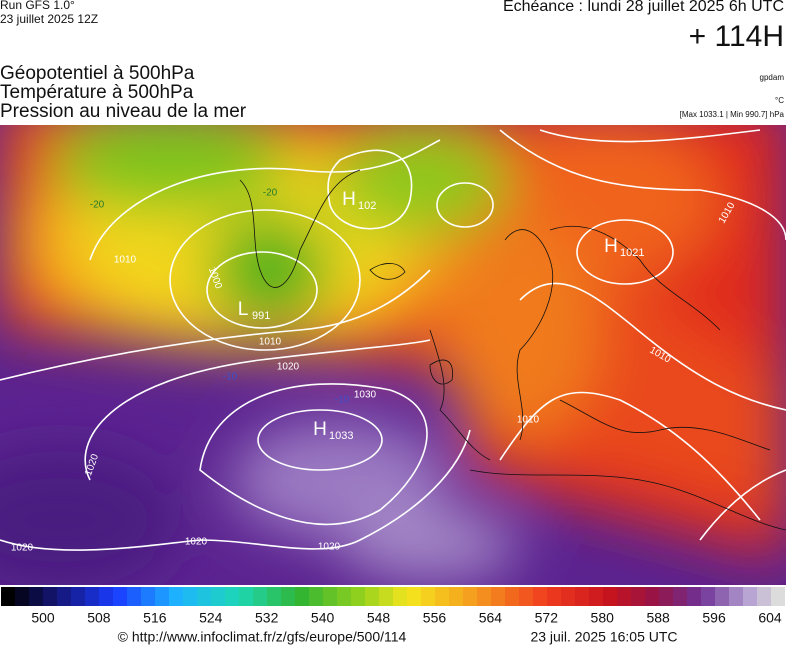 This screenshot has height=648, width=786. I want to click on temperature-label: -10, so click(230, 377).